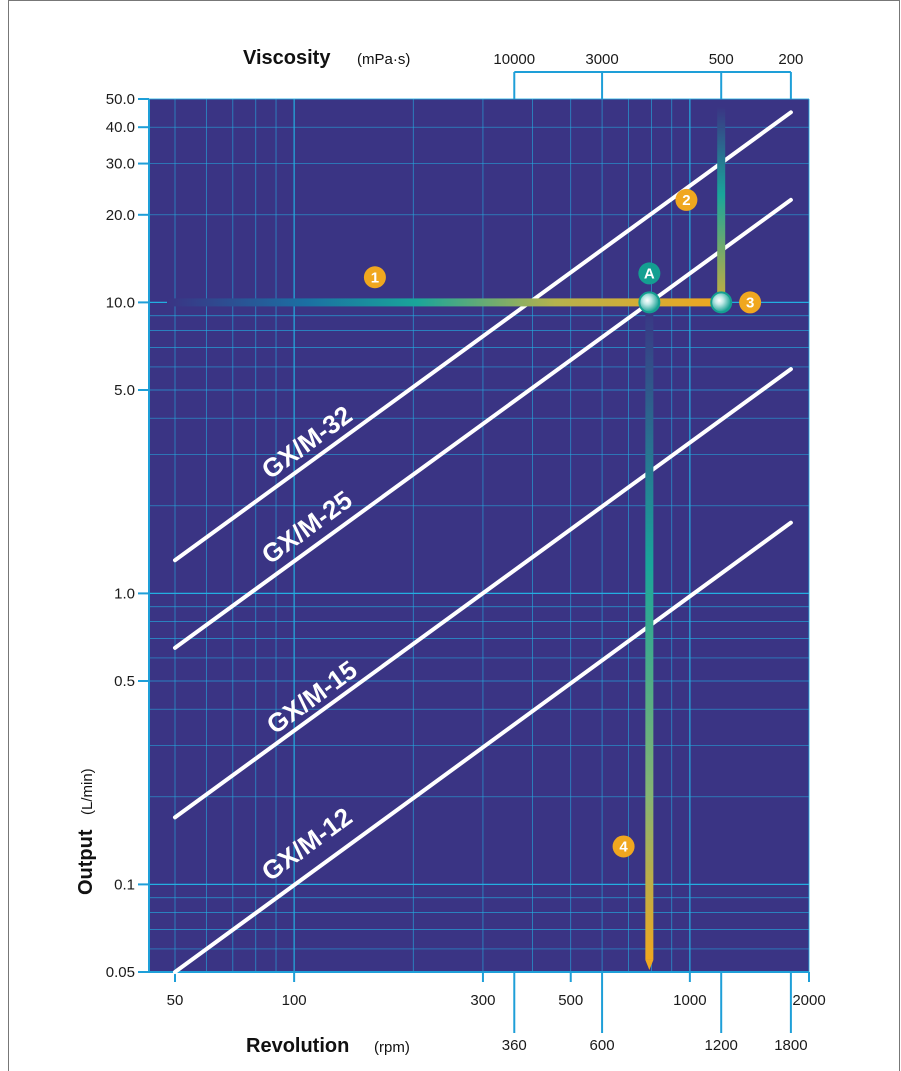 Image resolution: width=901 pixels, height=1071 pixels. I want to click on step-label: 4, so click(623, 846).